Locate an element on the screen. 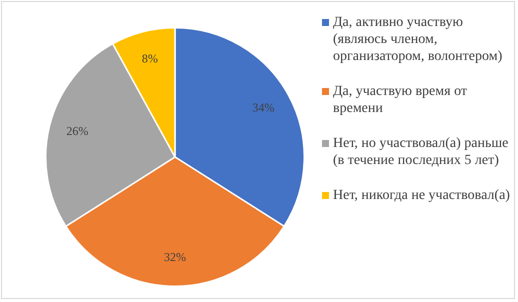 The image size is (518, 302). data-label: 32% is located at coordinates (175, 257).